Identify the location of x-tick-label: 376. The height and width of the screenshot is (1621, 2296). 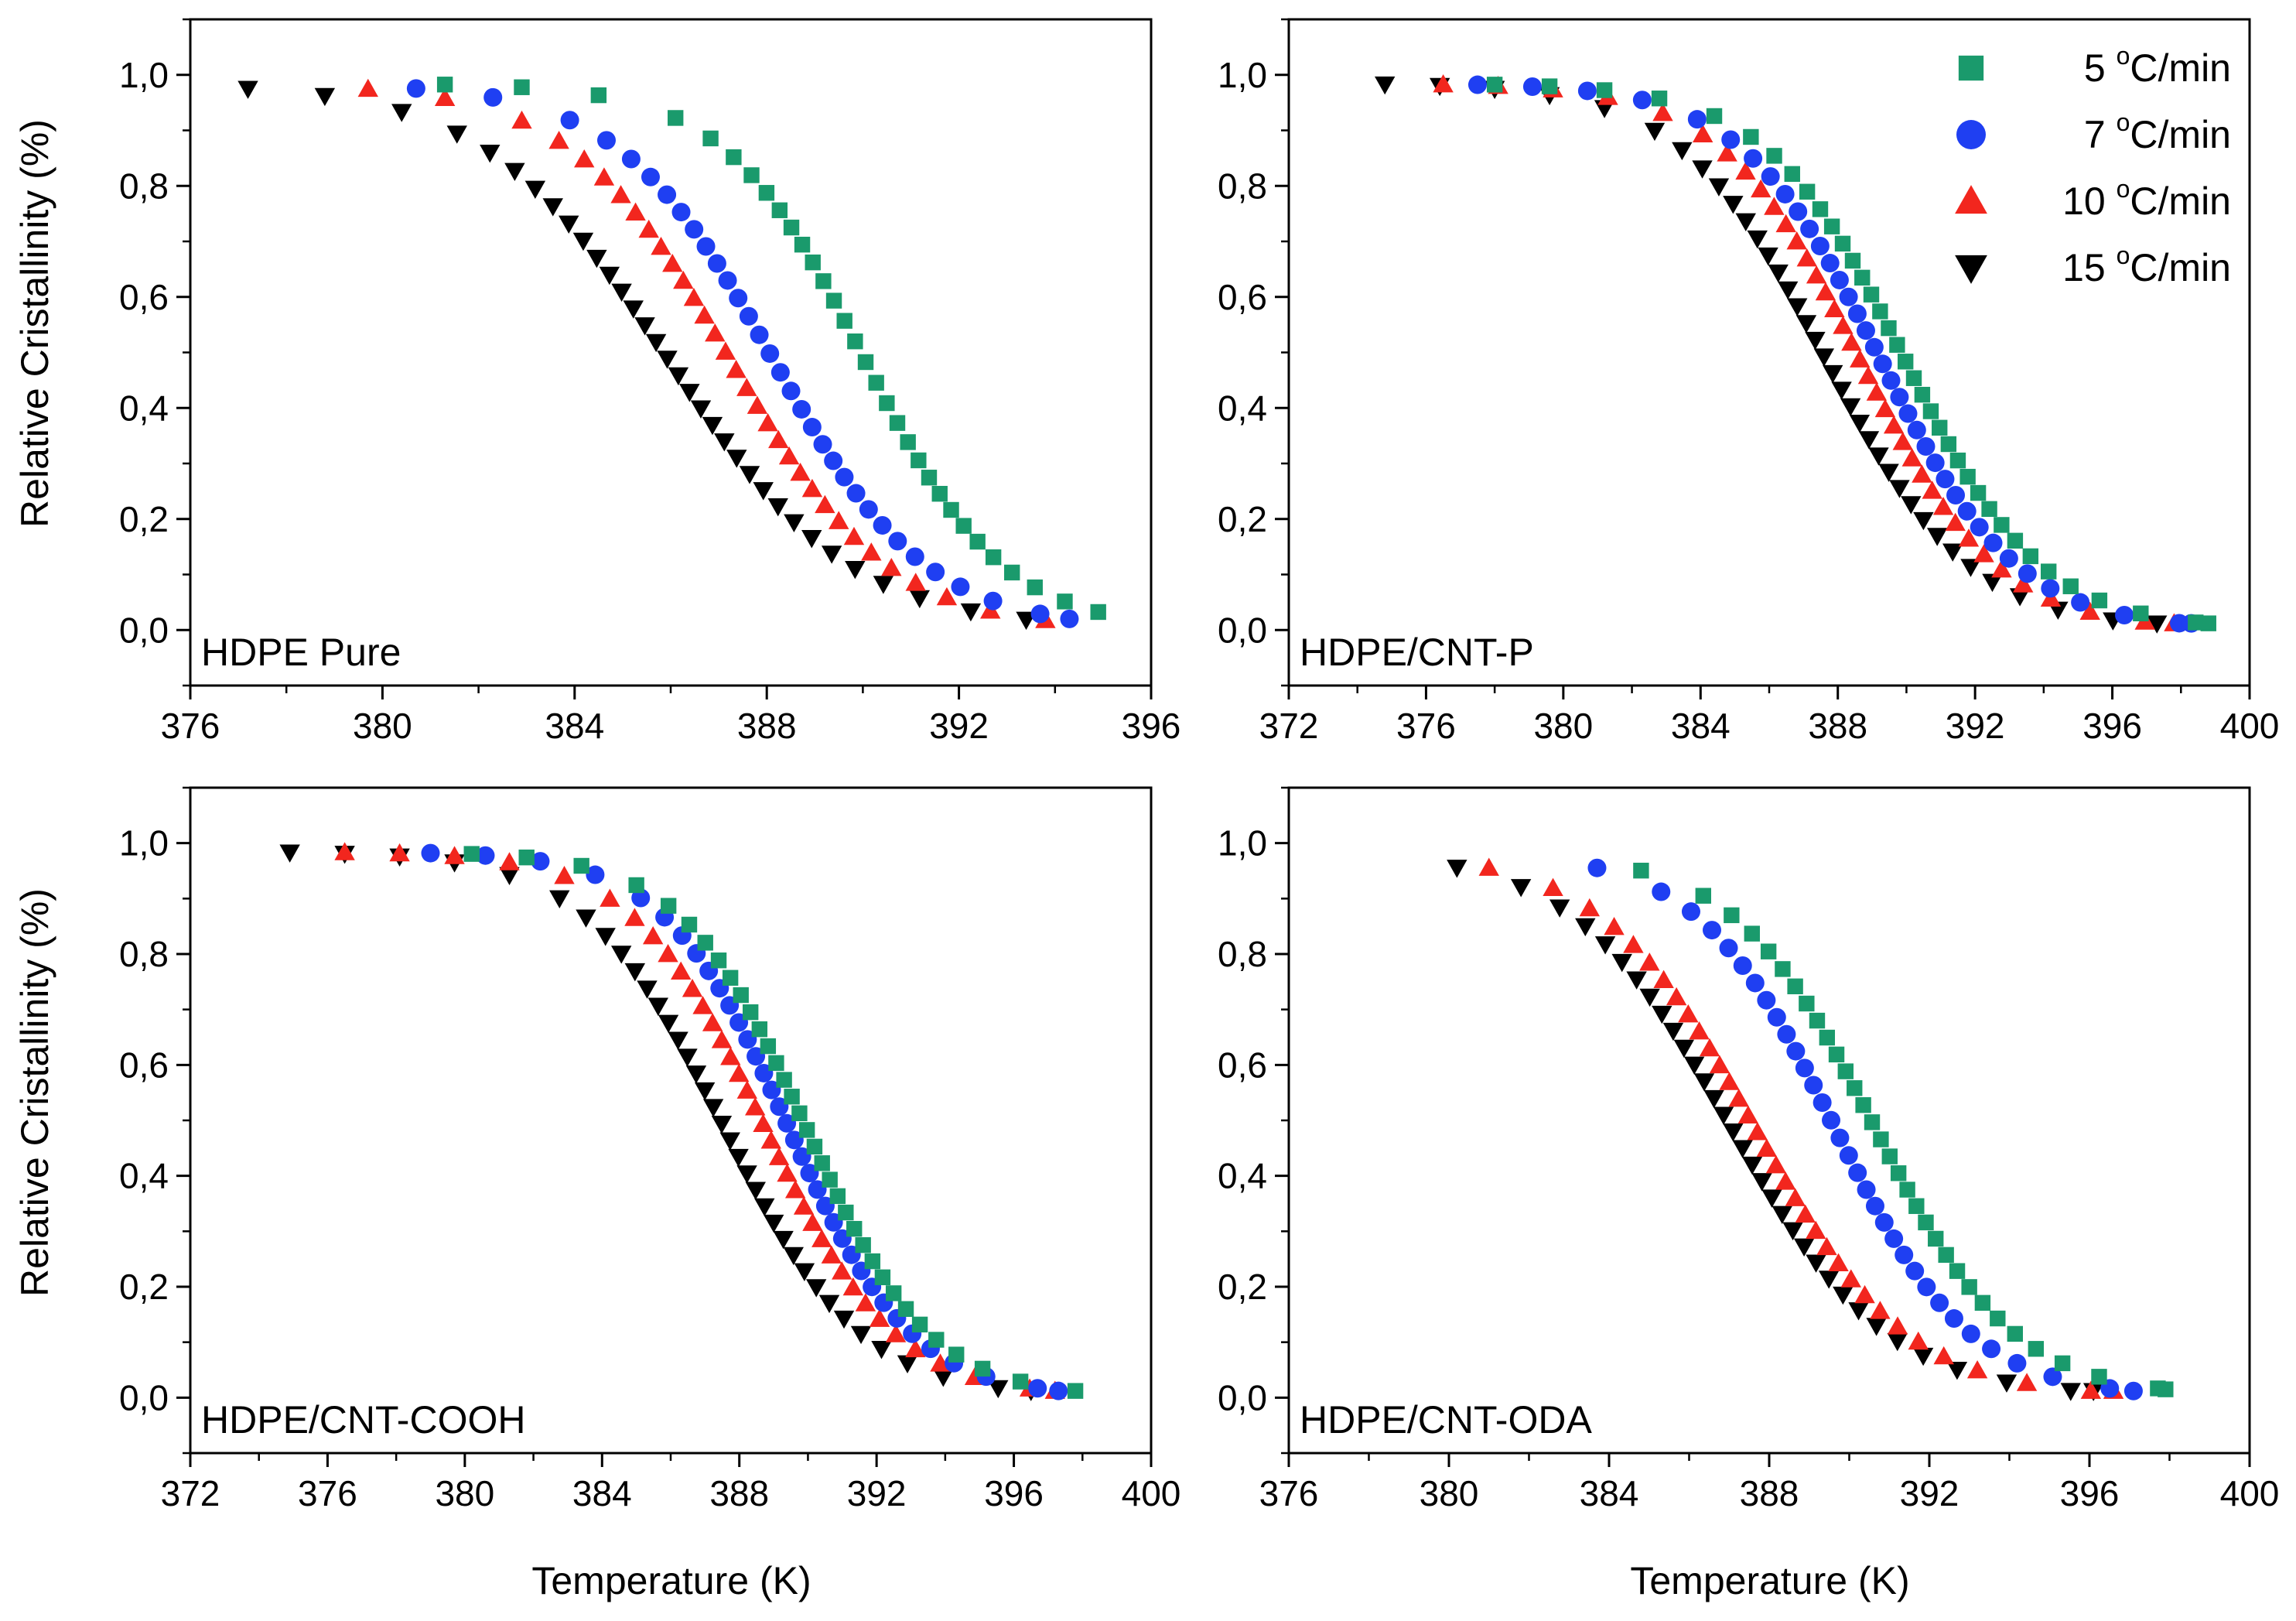
(1289, 1493).